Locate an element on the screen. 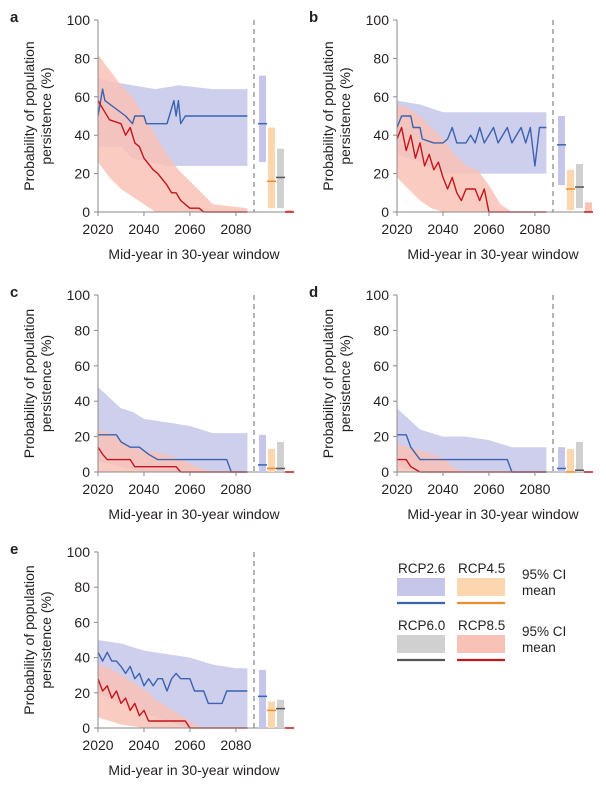  panel-label: d is located at coordinates (313, 292).